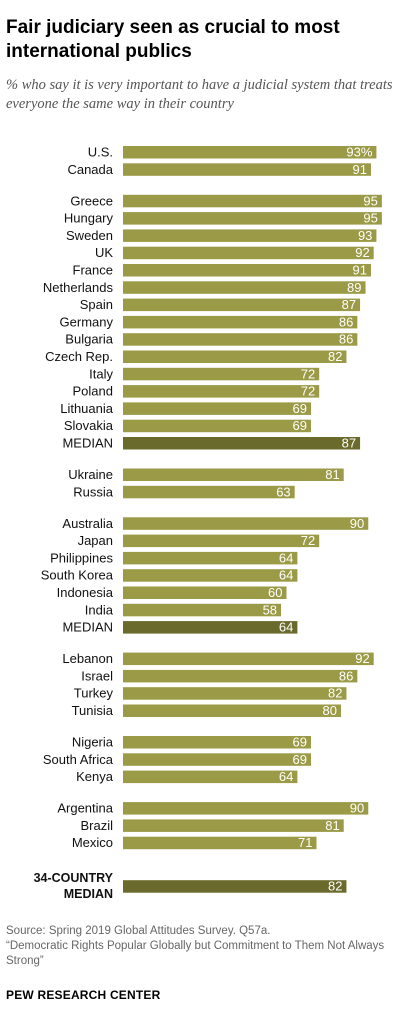  What do you see at coordinates (91, 200) in the screenshot?
I see `category-label-greece: Greece` at bounding box center [91, 200].